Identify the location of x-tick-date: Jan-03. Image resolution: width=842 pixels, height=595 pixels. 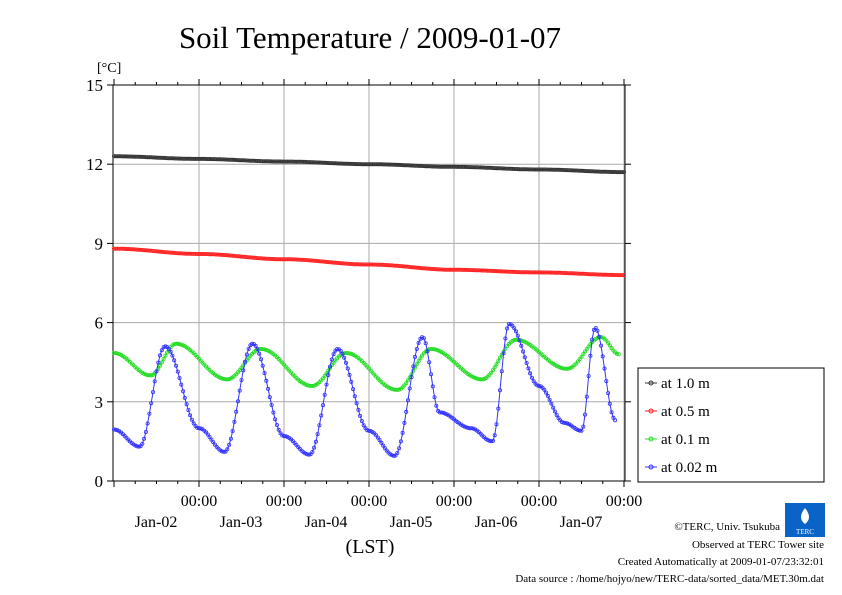
(241, 522).